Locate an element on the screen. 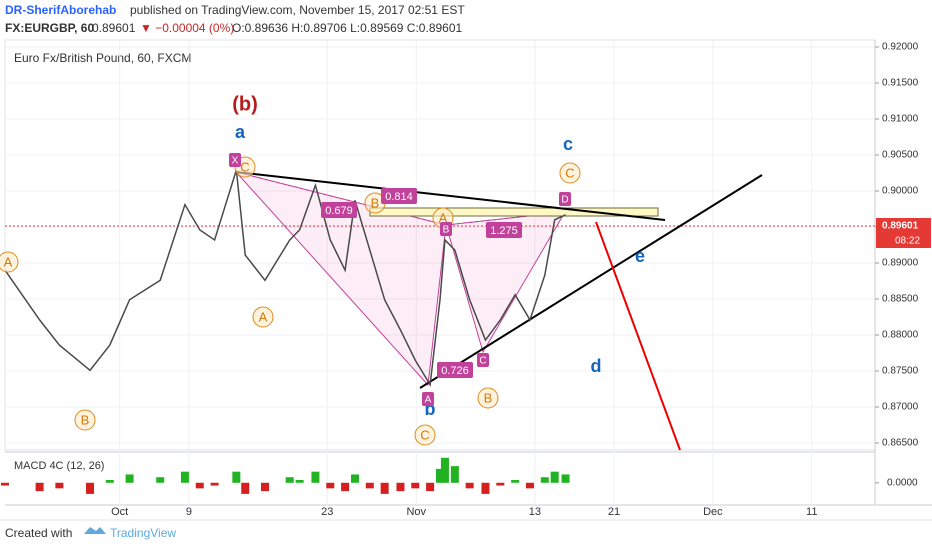 The height and width of the screenshot is (555, 932). y-tick-label: 0.90000 is located at coordinates (900, 191).